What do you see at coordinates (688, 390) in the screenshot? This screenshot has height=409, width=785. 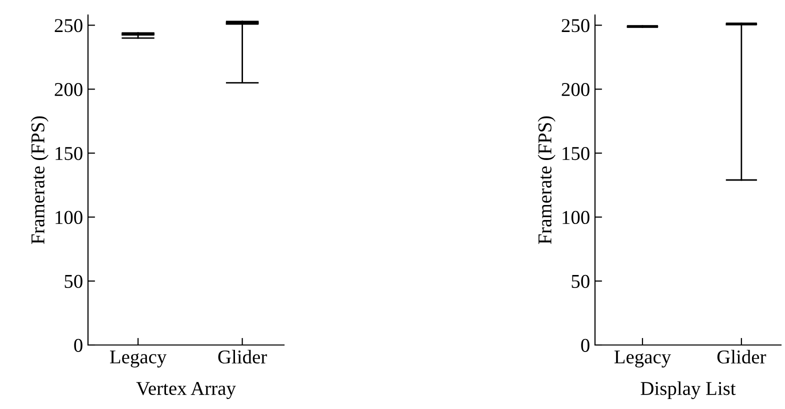 I see `x-axis-title: Display List` at bounding box center [688, 390].